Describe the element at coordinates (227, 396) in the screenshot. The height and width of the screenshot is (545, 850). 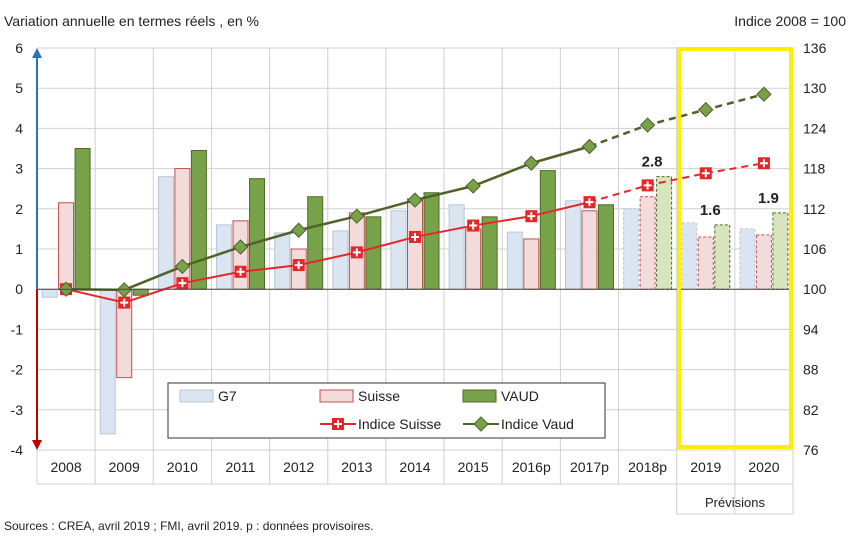
I see `legend-label-g7: G7` at that location.